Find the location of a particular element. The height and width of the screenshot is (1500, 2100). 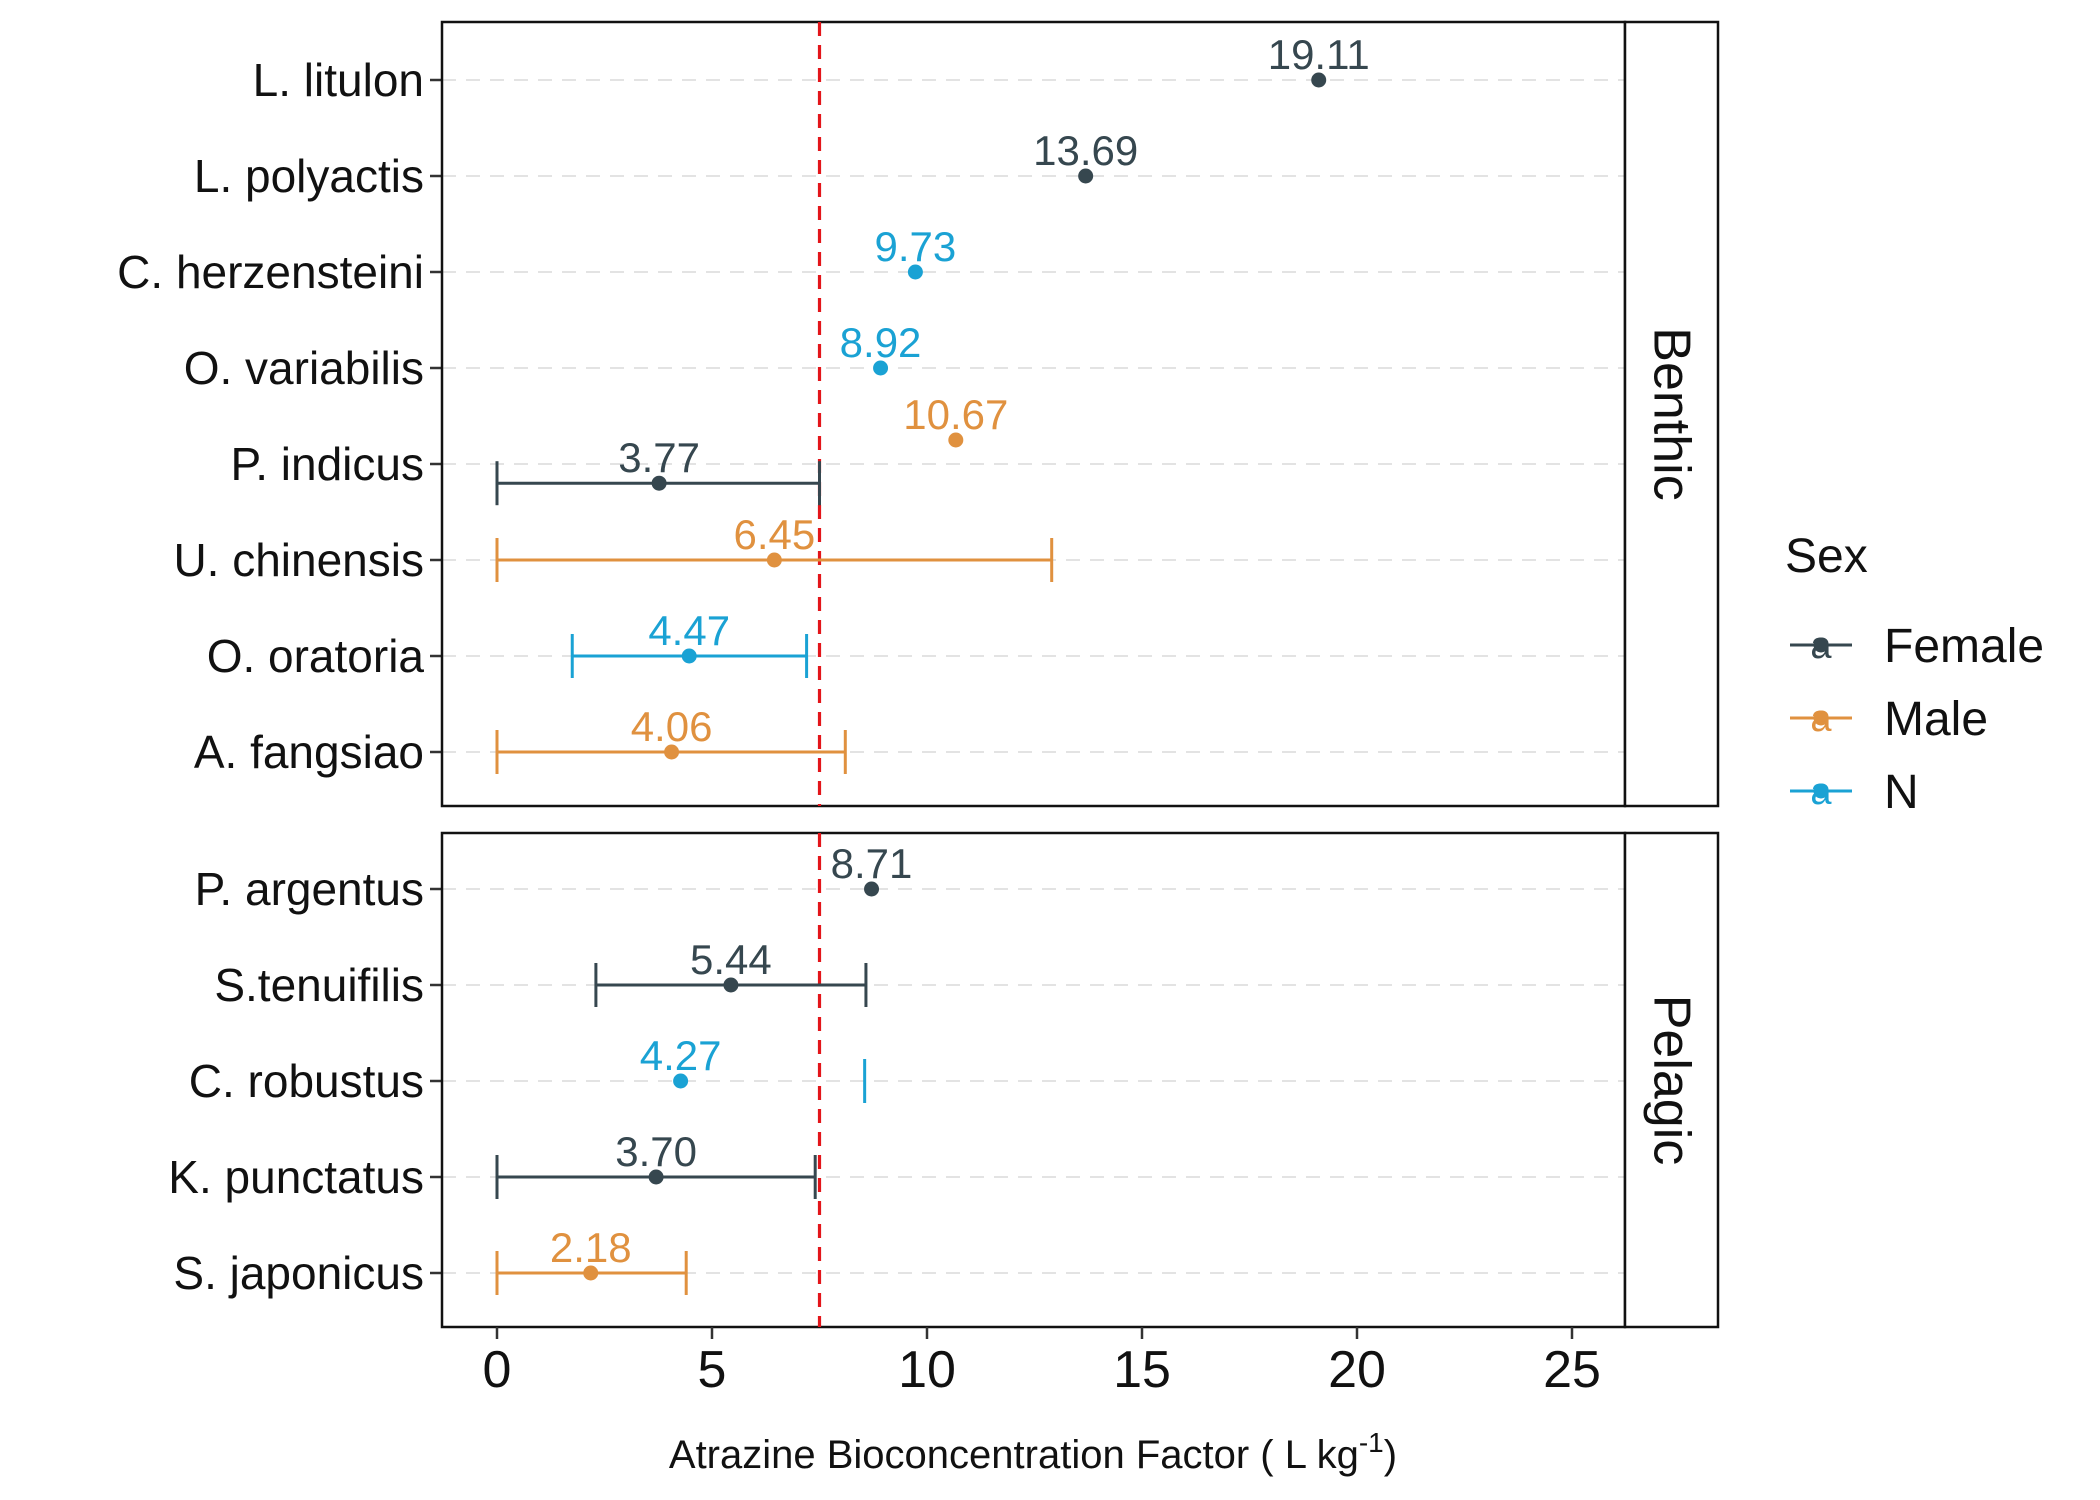

point-l-polyactis-female is located at coordinates (1086, 176).